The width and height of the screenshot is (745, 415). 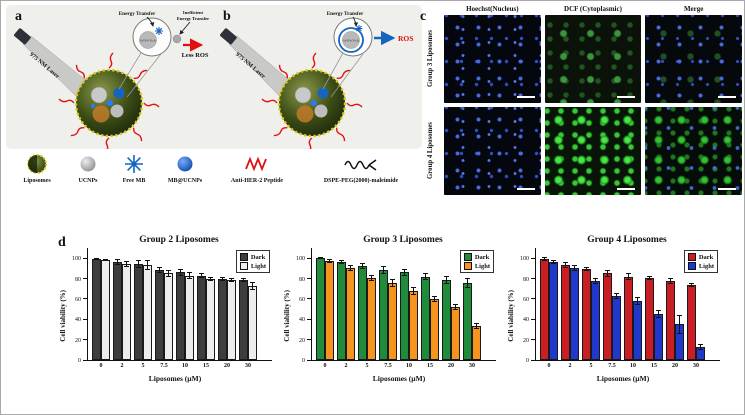 I want to click on bar-group: 0, so click(x=101, y=308).